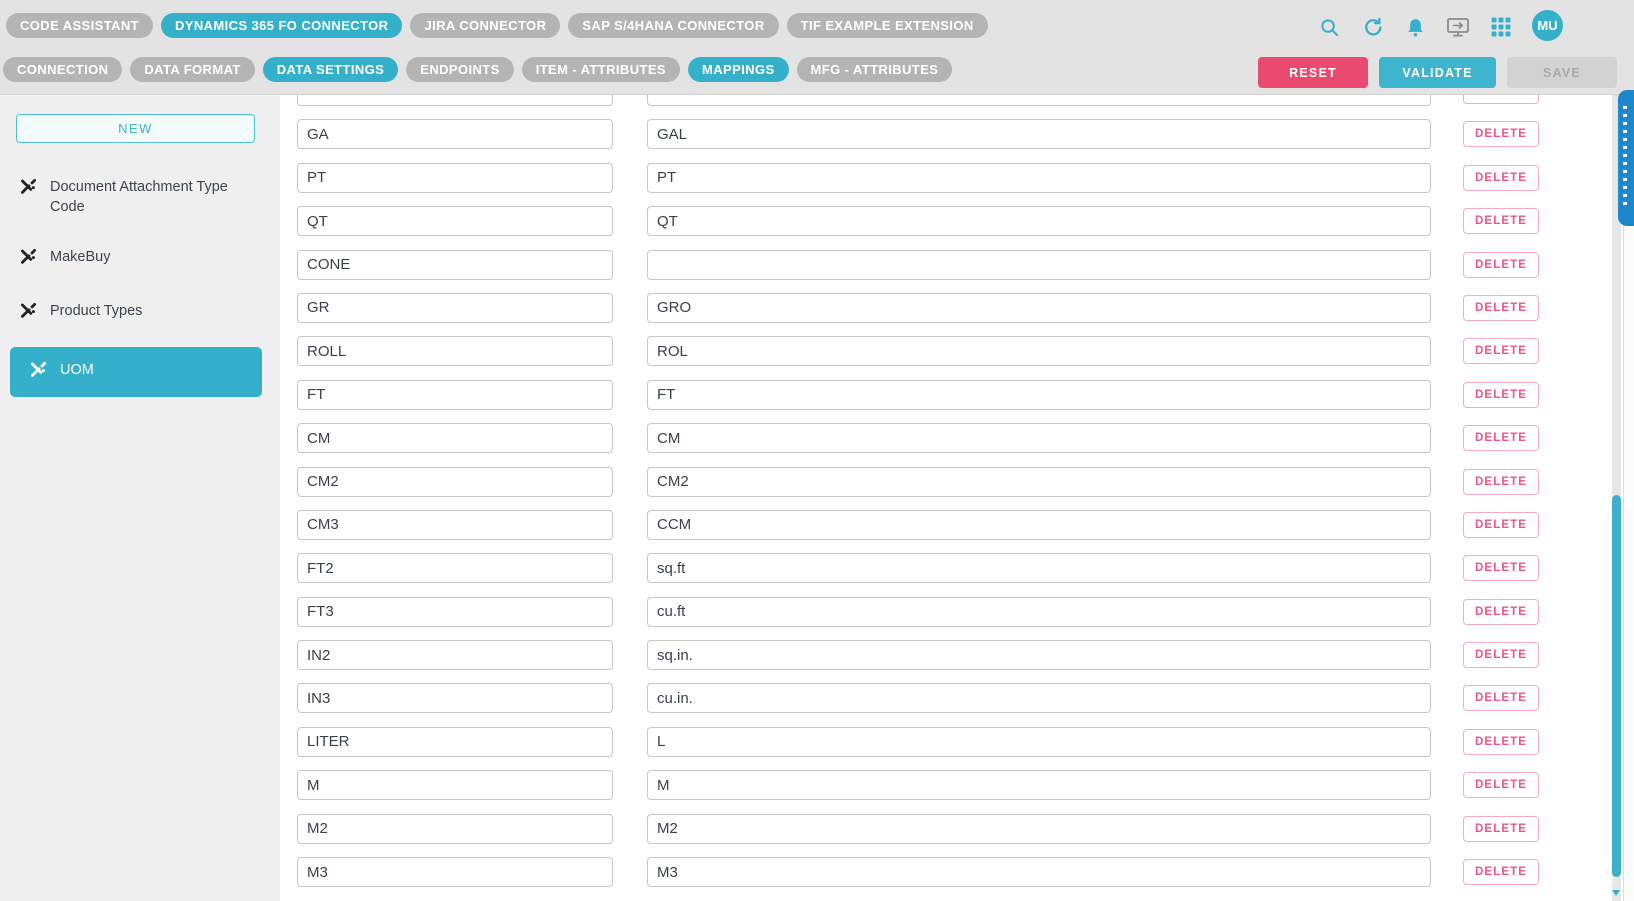 This screenshot has width=1634, height=901. What do you see at coordinates (1616, 686) in the screenshot?
I see `content-scrollbar-thumb` at bounding box center [1616, 686].